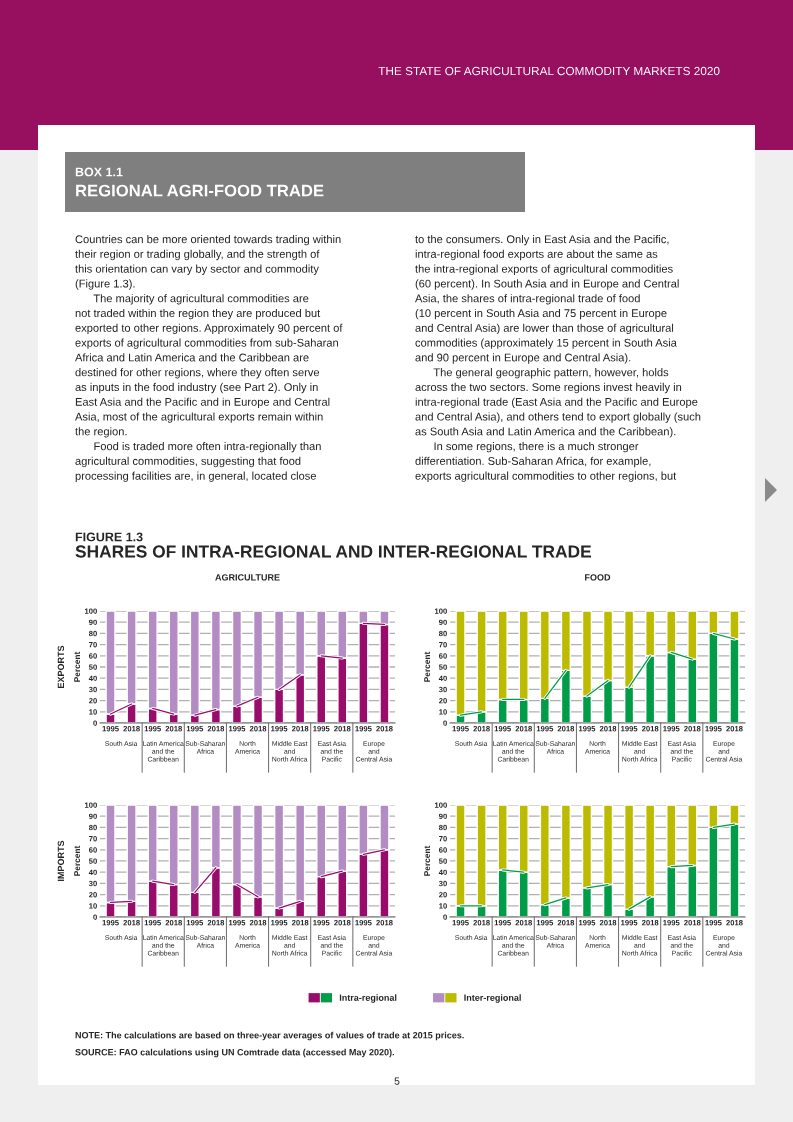 The height and width of the screenshot is (1122, 793). I want to click on text: BOX 1.1, so click(99, 172).